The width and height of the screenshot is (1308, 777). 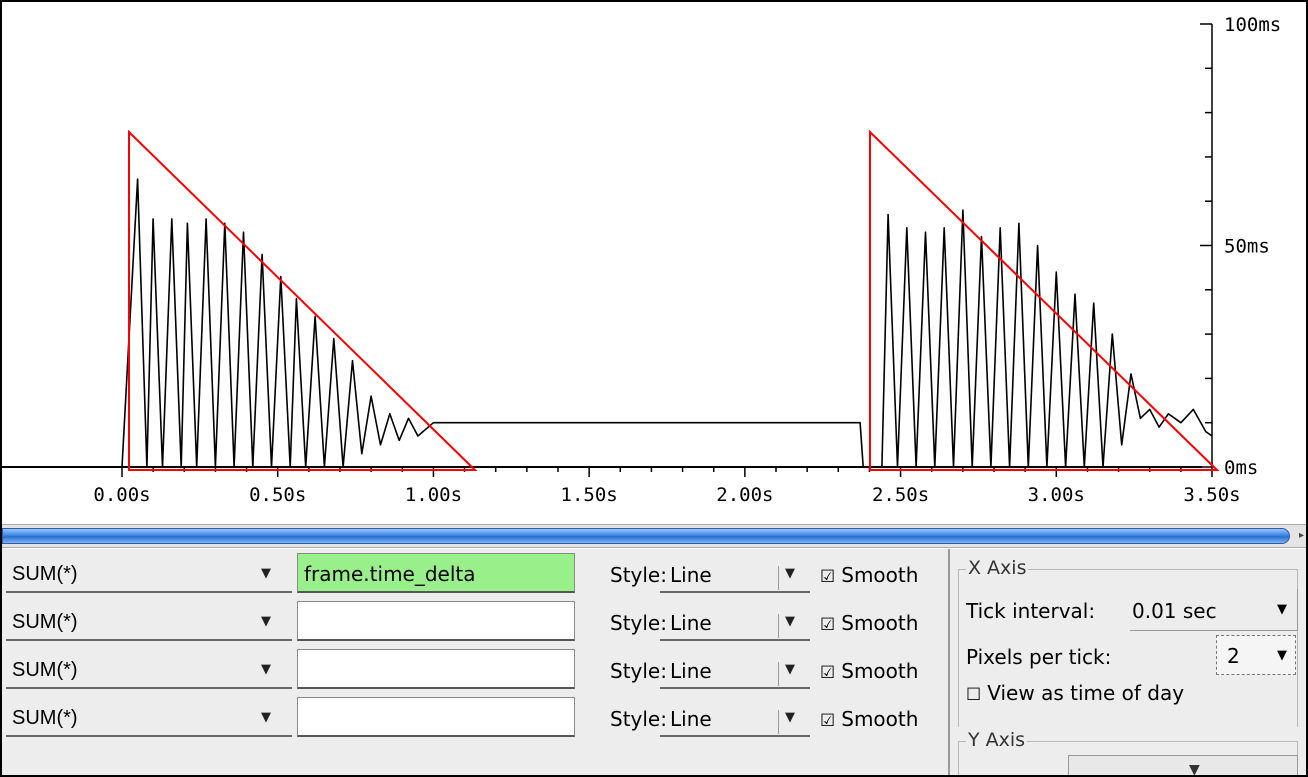 I want to click on pixels-per-tick-select: 2 ▼, so click(x=1256, y=655).